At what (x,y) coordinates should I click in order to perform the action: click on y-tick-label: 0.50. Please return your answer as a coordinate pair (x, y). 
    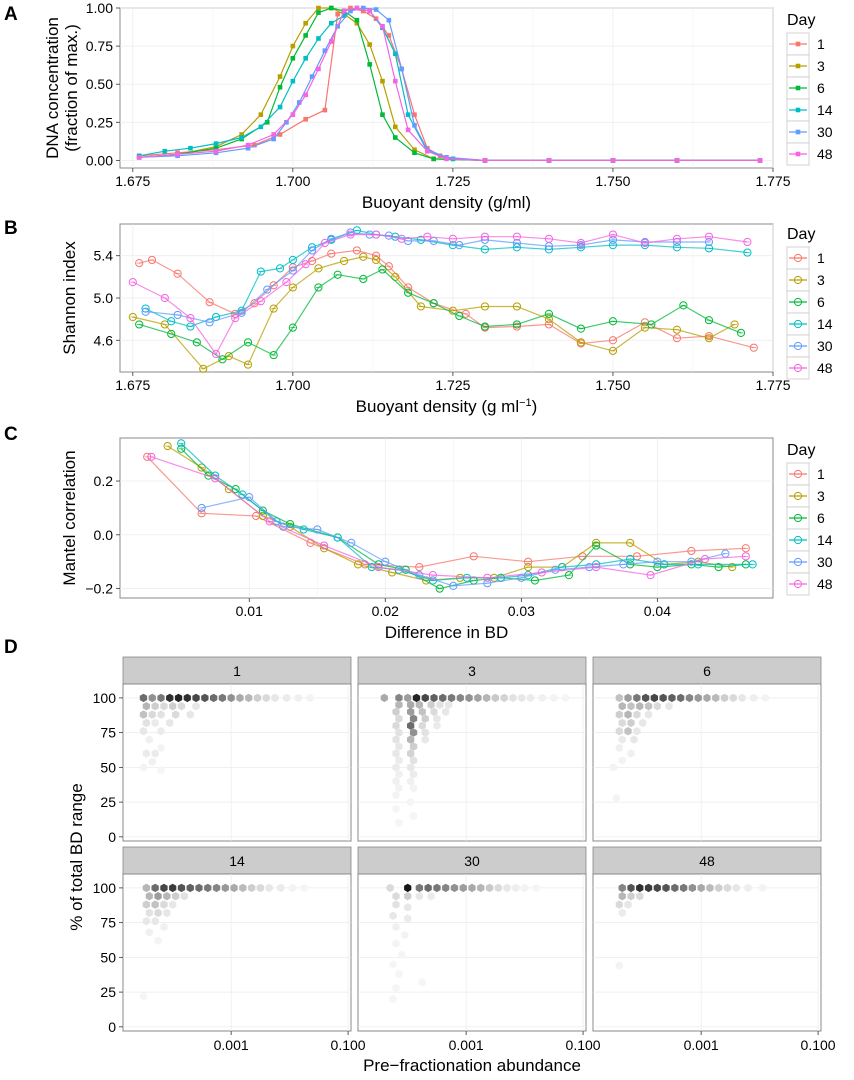
    Looking at the image, I should click on (99, 84).